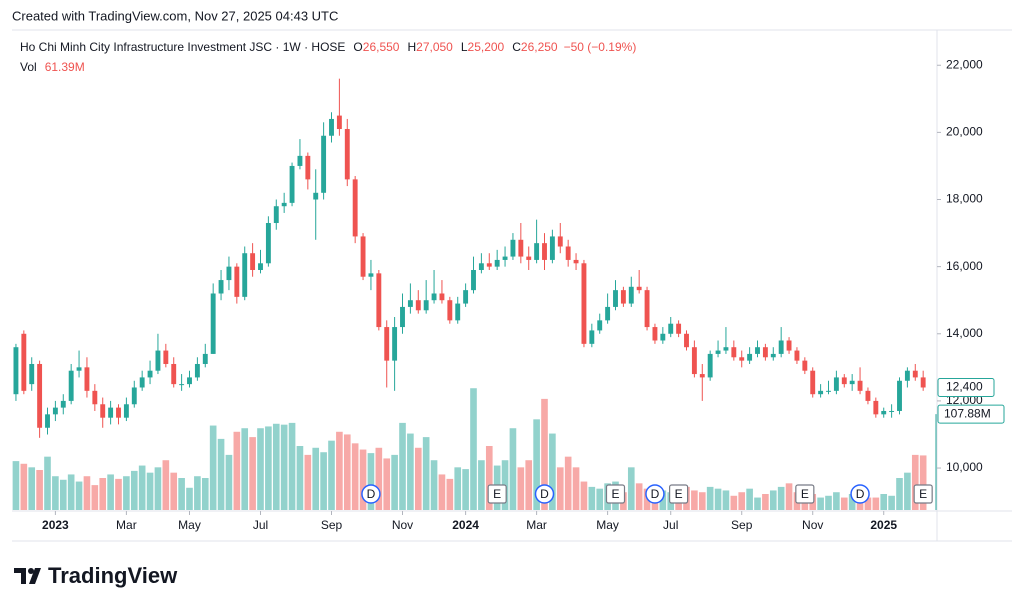 The image size is (1024, 611). I want to click on earnings-marker, so click(497, 494).